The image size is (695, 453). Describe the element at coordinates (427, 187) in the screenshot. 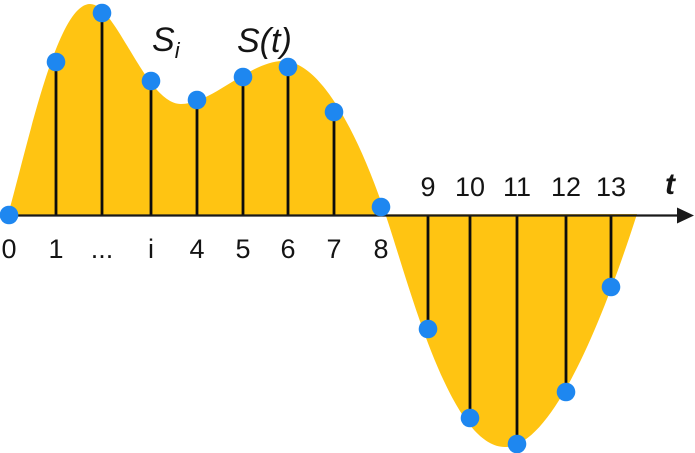

I see `tick-label-9: 9` at that location.